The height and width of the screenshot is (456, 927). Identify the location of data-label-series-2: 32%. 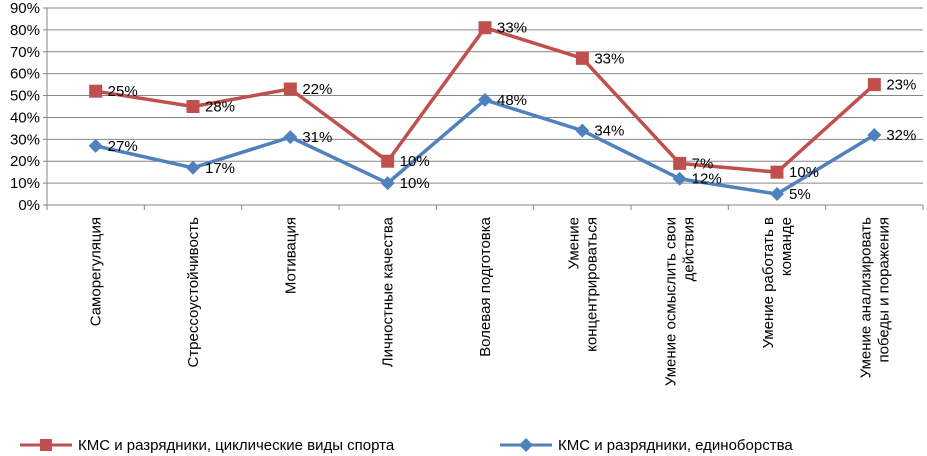
(901, 135).